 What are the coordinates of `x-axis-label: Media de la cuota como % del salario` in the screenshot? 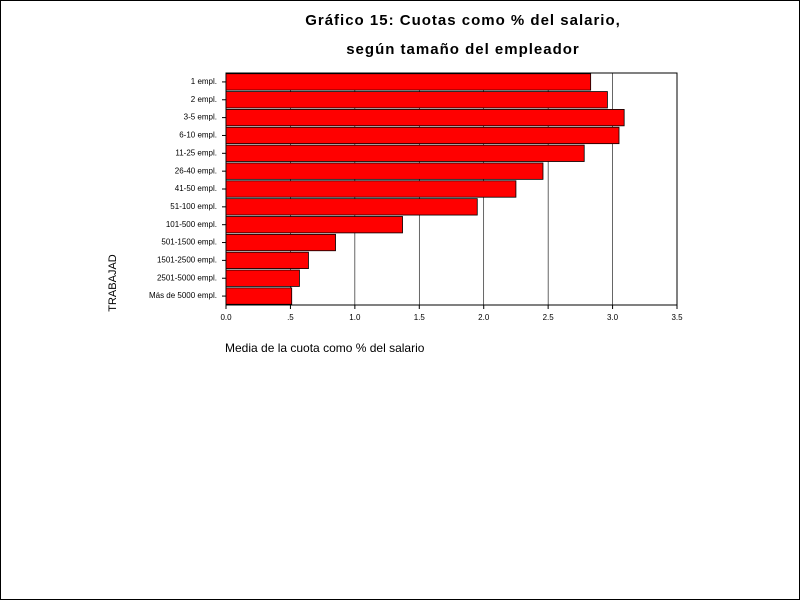 It's located at (325, 348).